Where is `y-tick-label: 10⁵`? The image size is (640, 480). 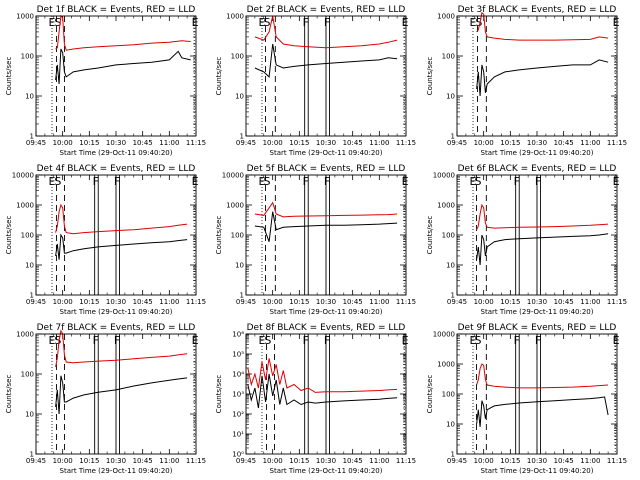 y-tick-label: 10⁵ is located at coordinates (238, 355).